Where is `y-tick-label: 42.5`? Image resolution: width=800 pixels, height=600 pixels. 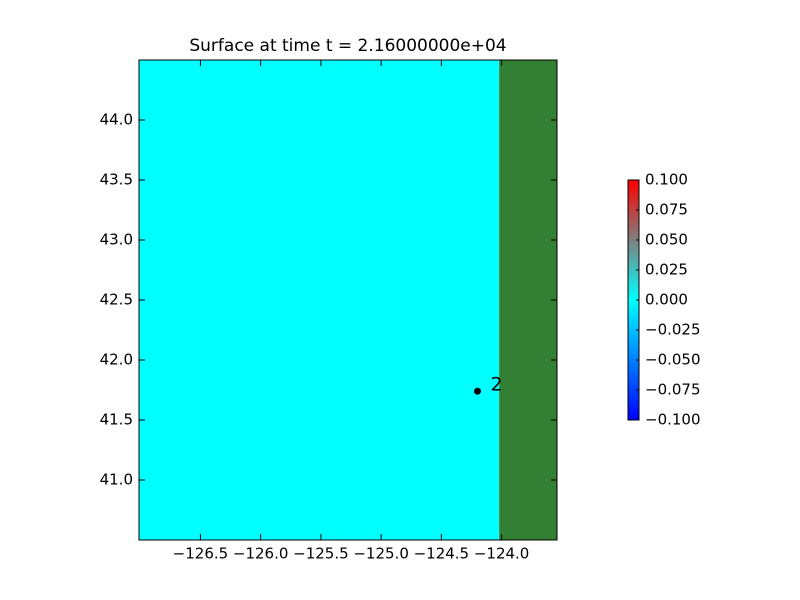
y-tick-label: 42.5 is located at coordinates (116, 300).